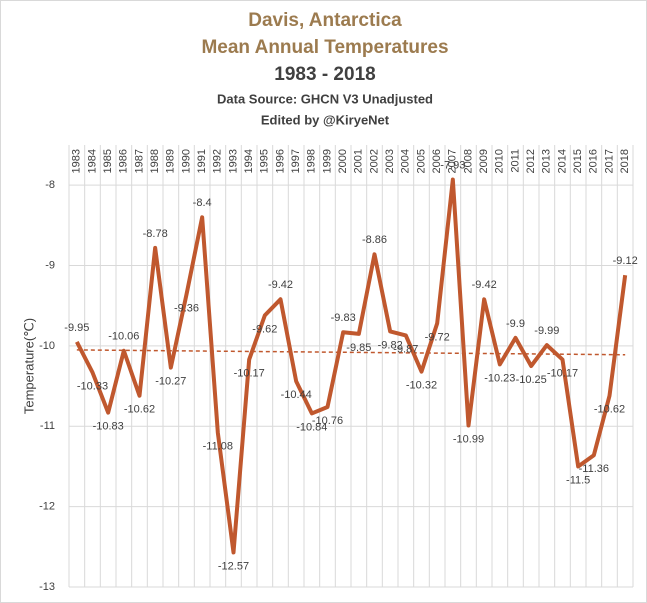 This screenshot has height=603, width=647. What do you see at coordinates (421, 161) in the screenshot?
I see `x-tick-label: 2005` at bounding box center [421, 161].